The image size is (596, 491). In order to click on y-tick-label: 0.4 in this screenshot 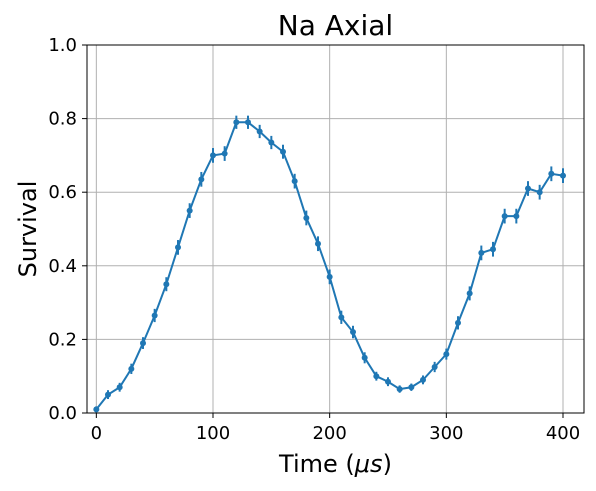, I will do `click(62, 266)`.